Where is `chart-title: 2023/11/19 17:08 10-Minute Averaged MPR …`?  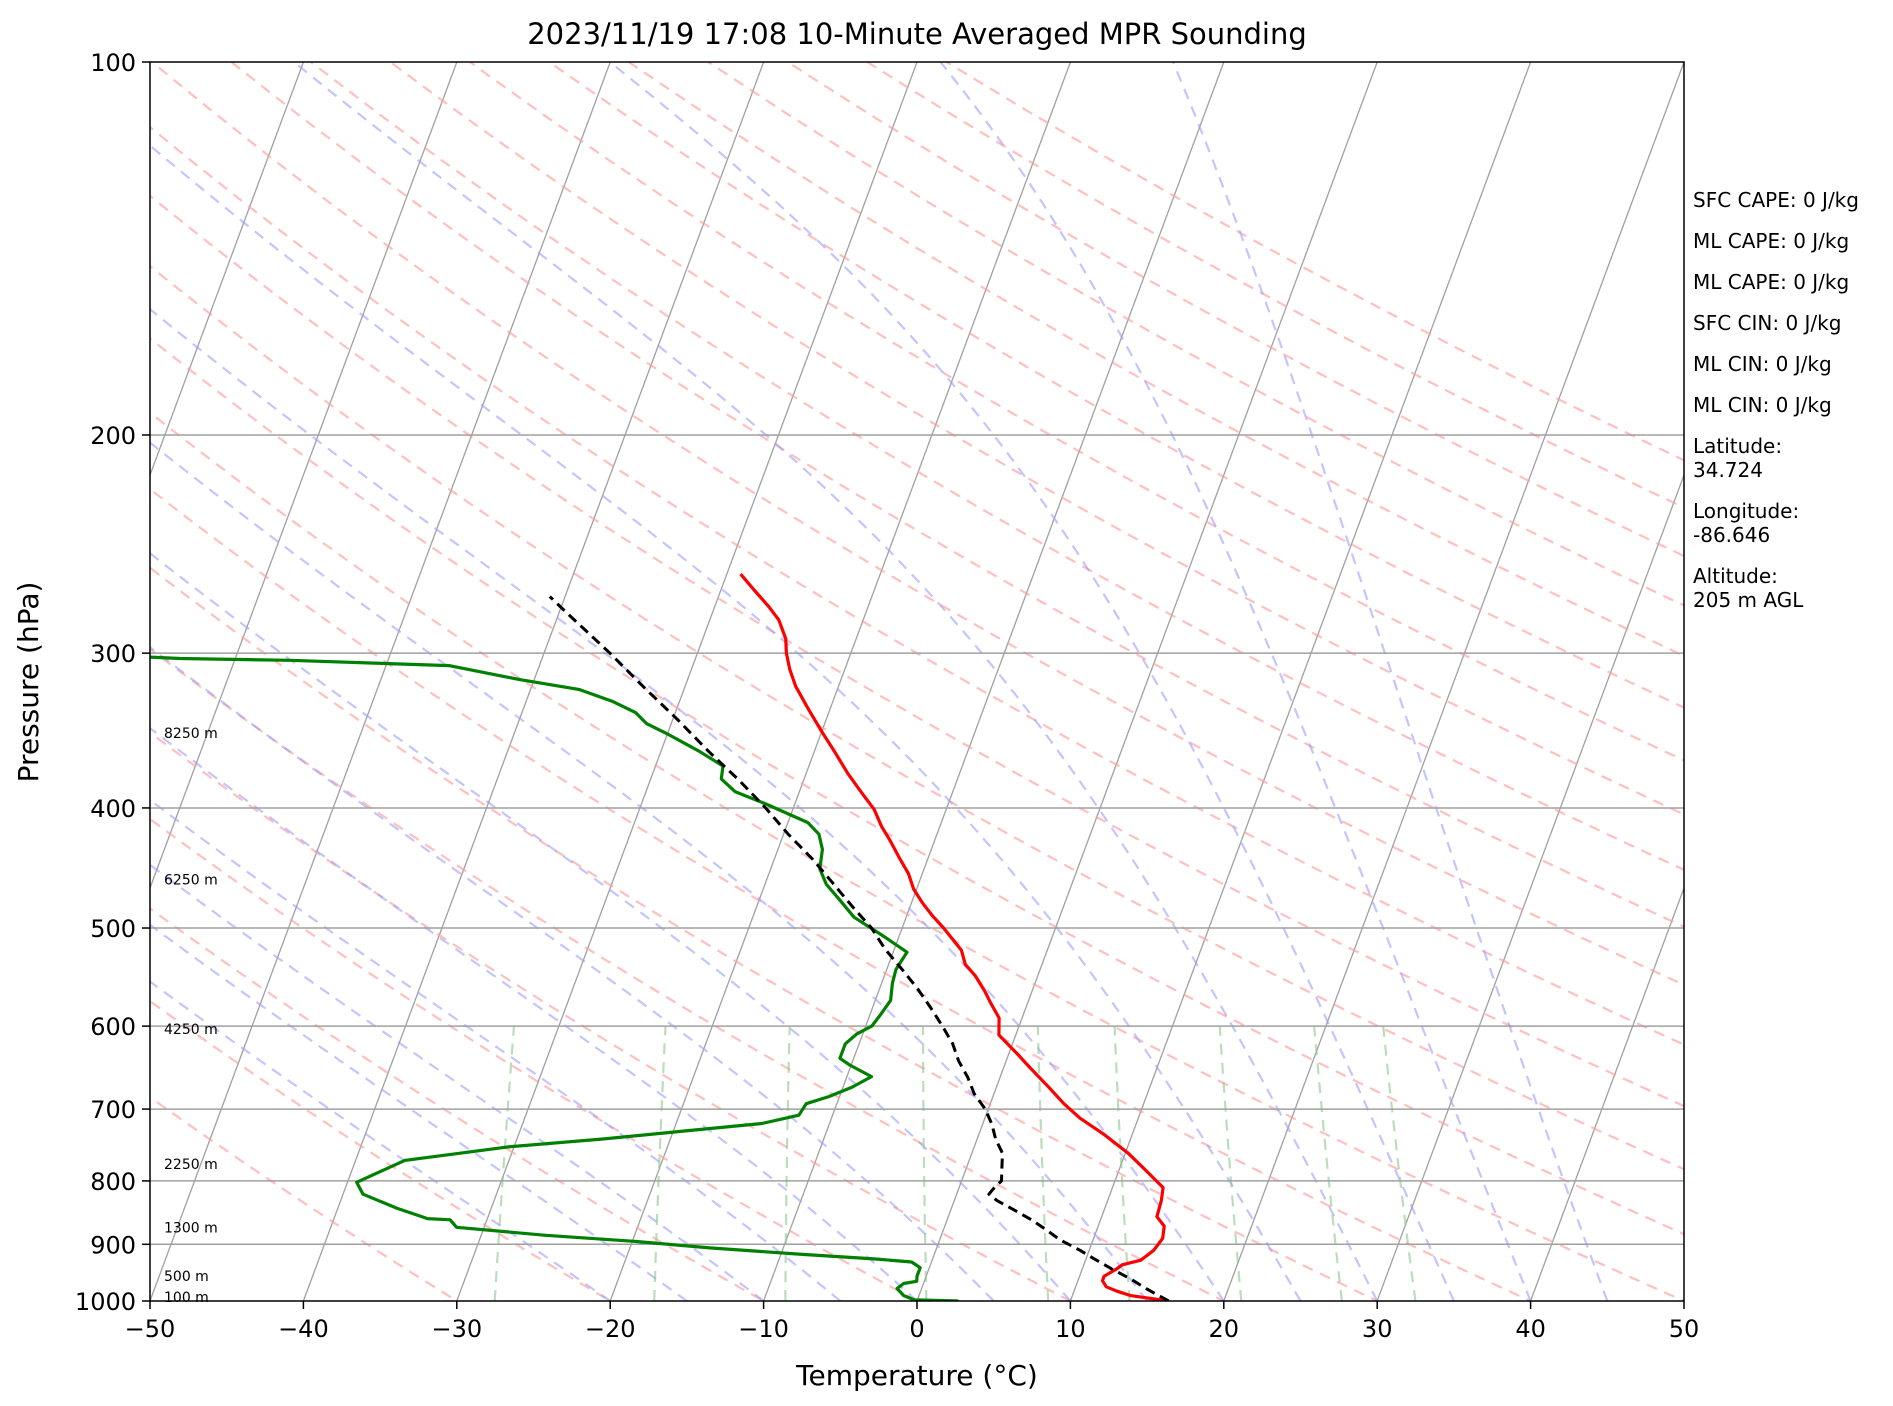
chart-title: 2023/11/19 17:08 10-Minute Averaged MPR … is located at coordinates (917, 34).